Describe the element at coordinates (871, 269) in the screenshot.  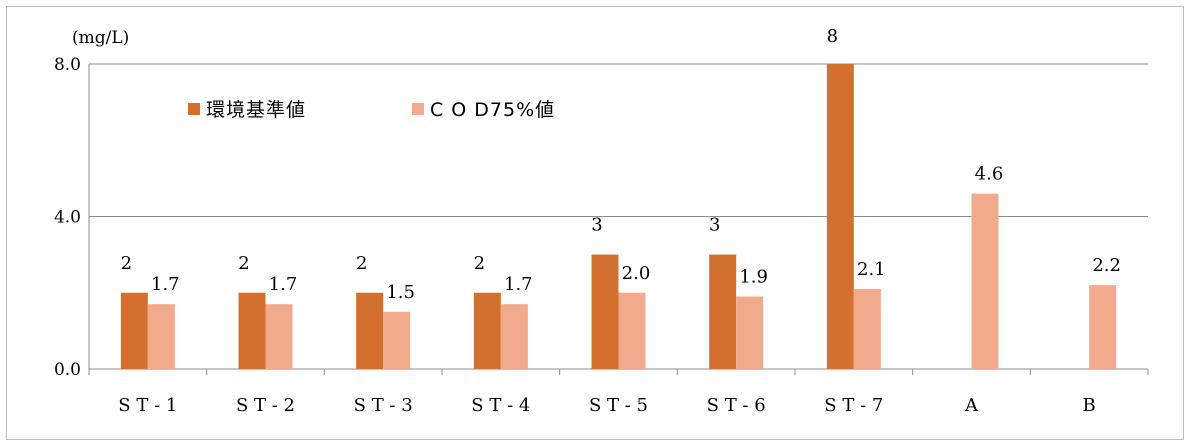
I see `data-label-cod: 2.1` at that location.